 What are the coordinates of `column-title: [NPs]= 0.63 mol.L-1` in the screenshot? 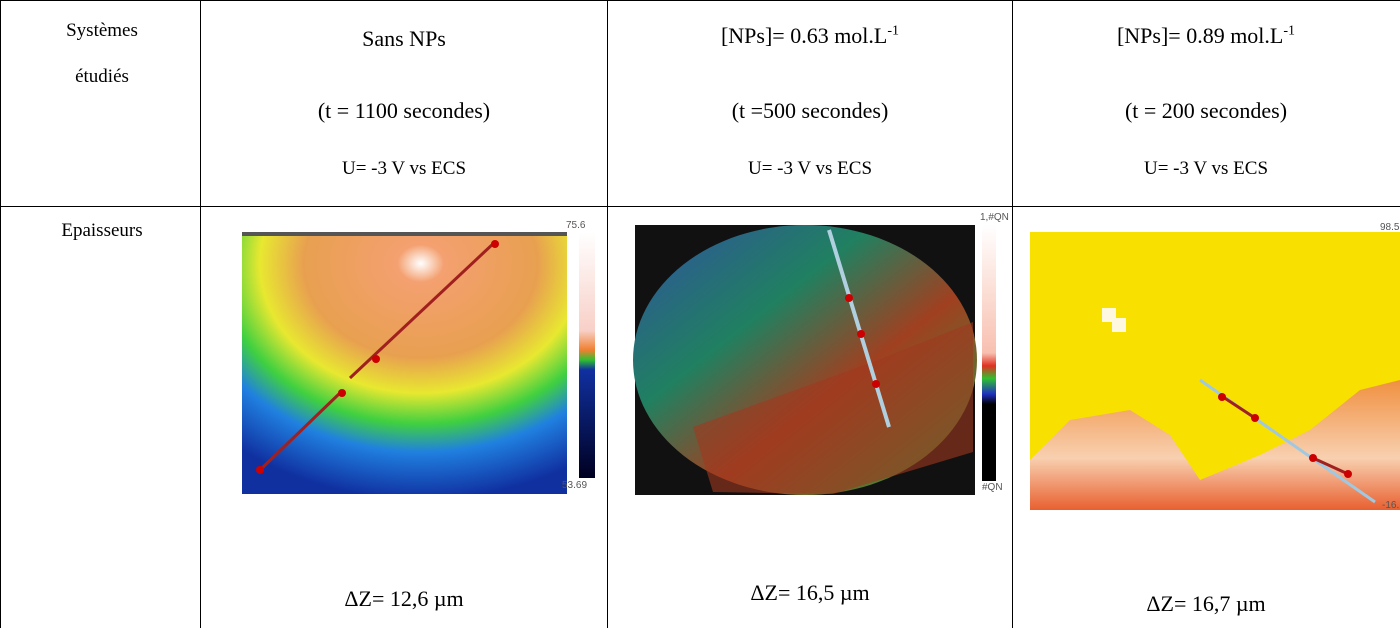 It's located at (810, 36).